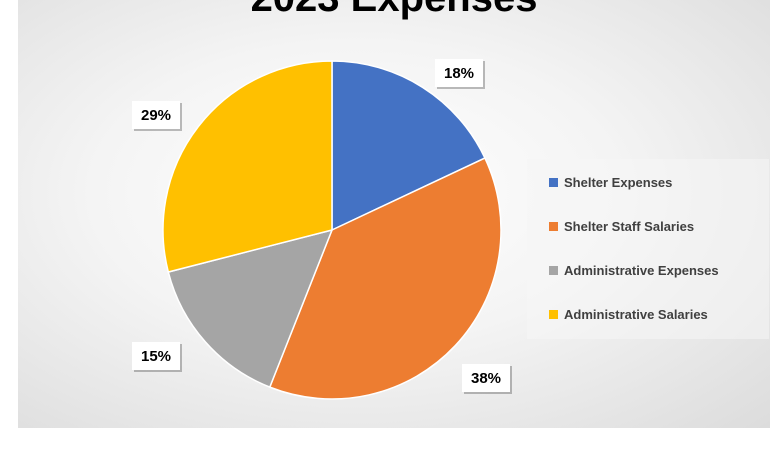 The image size is (771, 453). I want to click on pie-slice-shelter-expenses, so click(408, 146).